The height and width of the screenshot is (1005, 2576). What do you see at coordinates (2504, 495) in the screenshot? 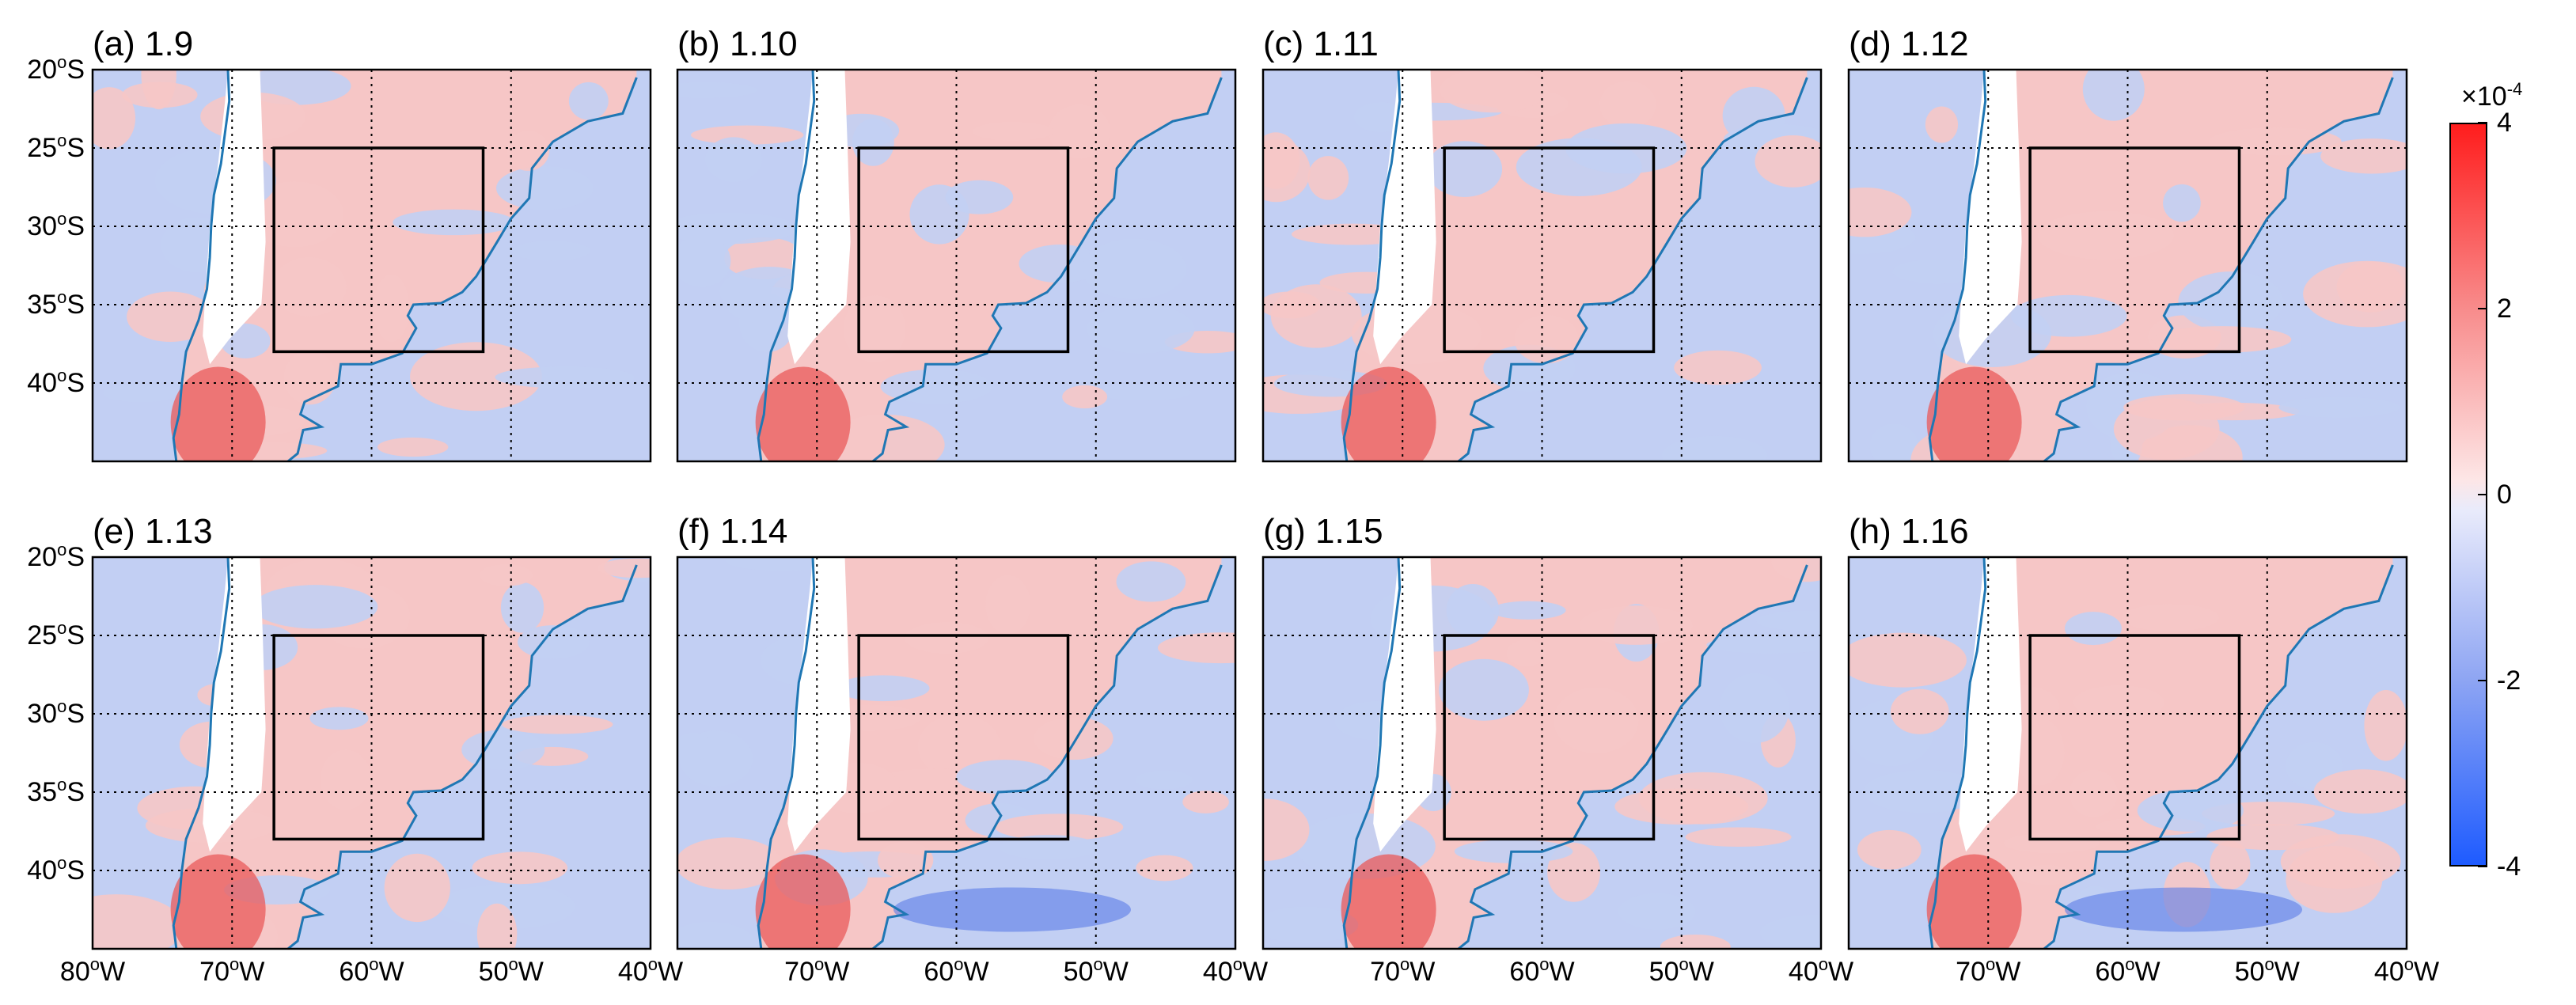
I see `colorbar-tick-label: 0` at bounding box center [2504, 495].